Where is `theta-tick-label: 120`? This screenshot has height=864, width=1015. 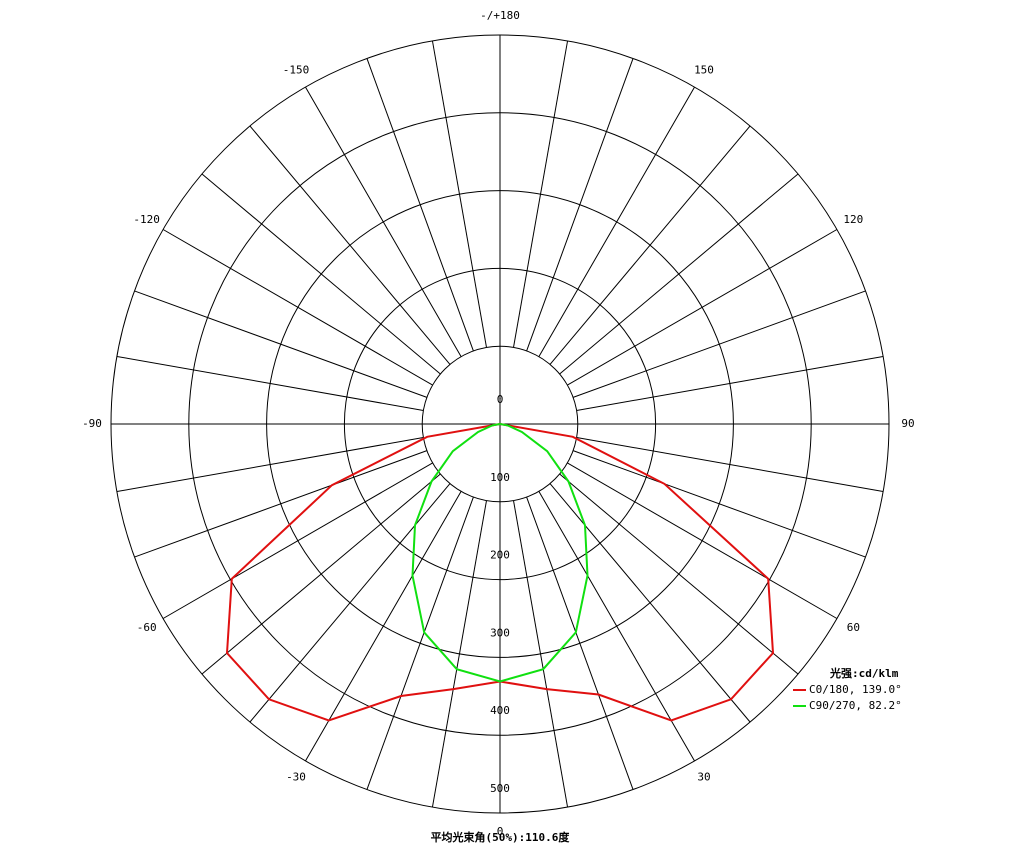 theta-tick-label: 120 is located at coordinates (853, 219).